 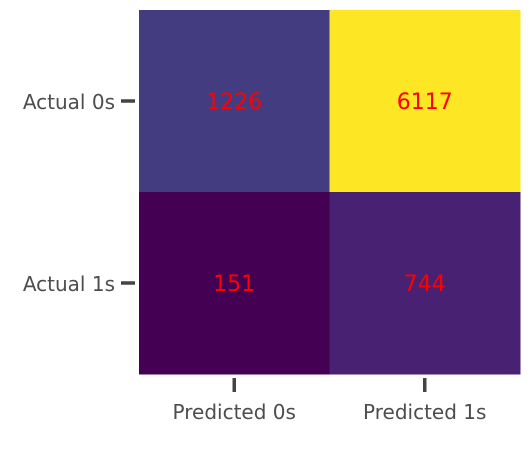 I want to click on x-axis-ticks: Predicted 0s Predicted 1s, so click(x=329, y=401).